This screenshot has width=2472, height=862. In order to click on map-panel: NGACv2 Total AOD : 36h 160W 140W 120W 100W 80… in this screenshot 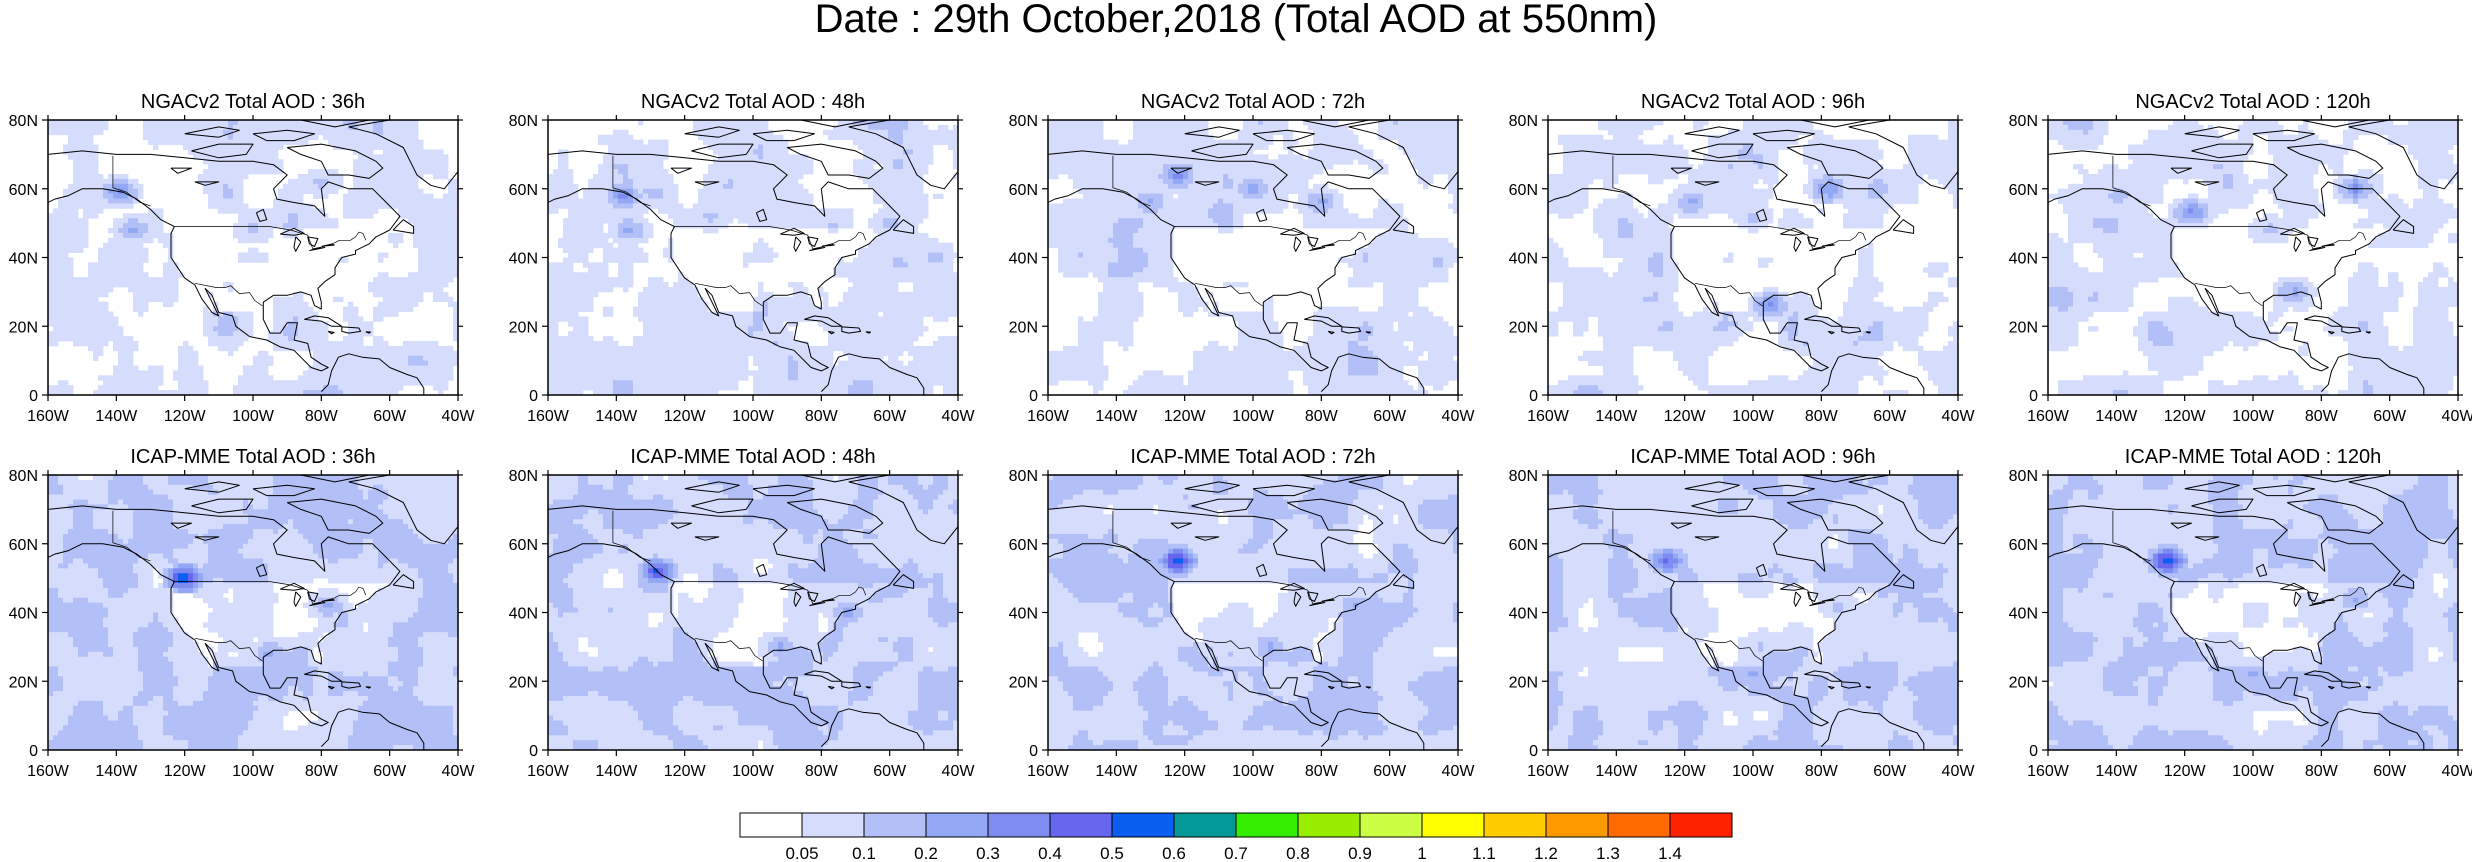, I will do `click(242, 258)`.